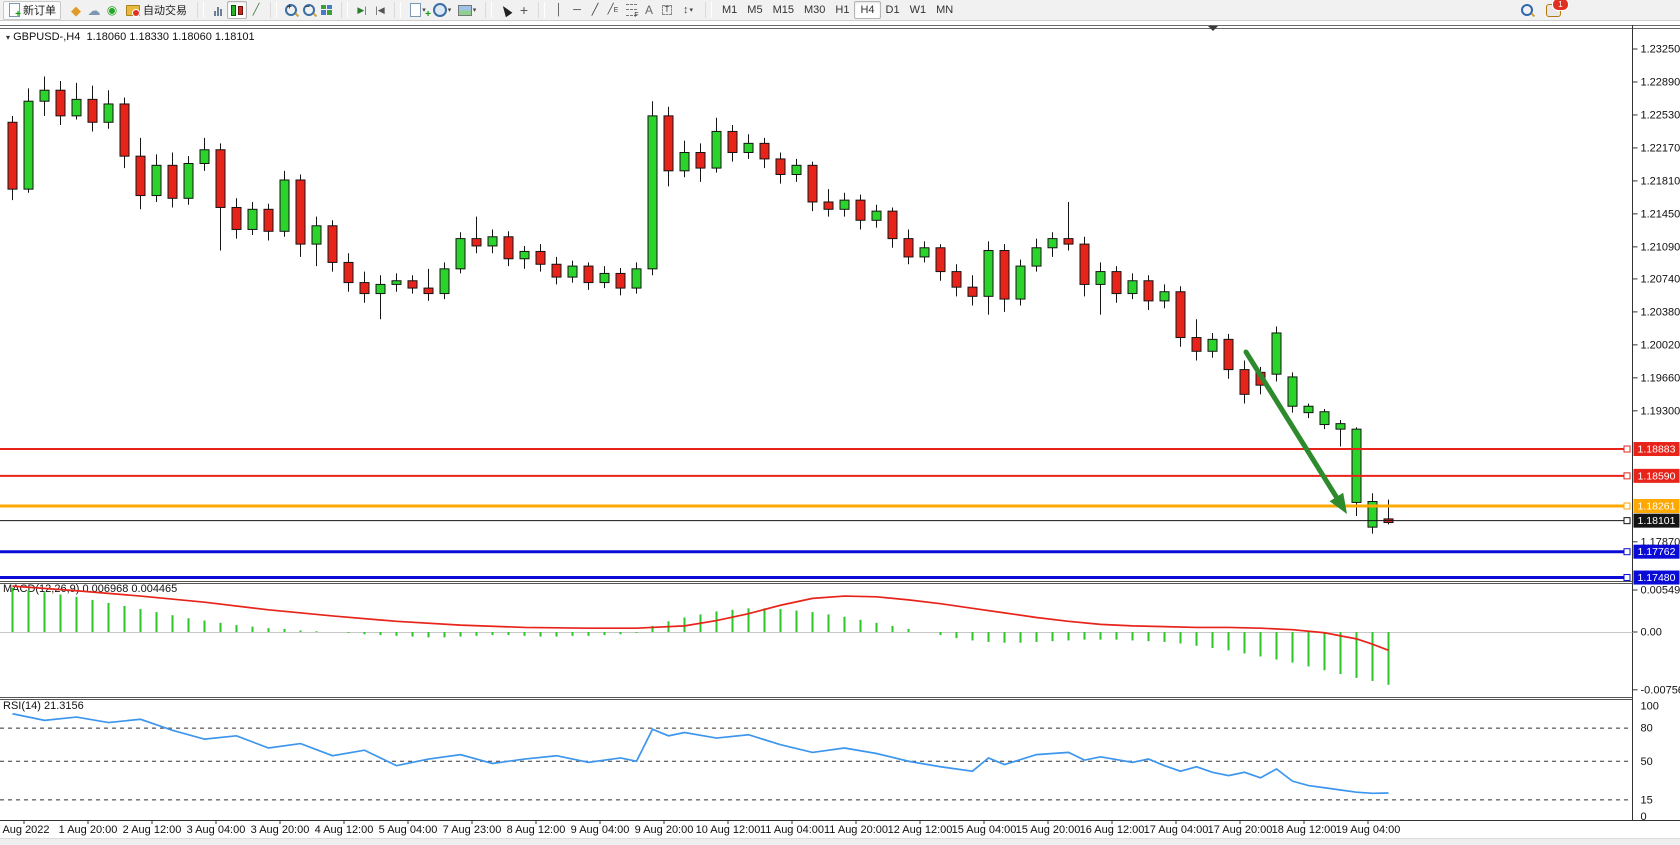 The width and height of the screenshot is (1680, 845). Describe the element at coordinates (88, 830) in the screenshot. I see `time-tick-label: 1 Aug 20:00` at that location.